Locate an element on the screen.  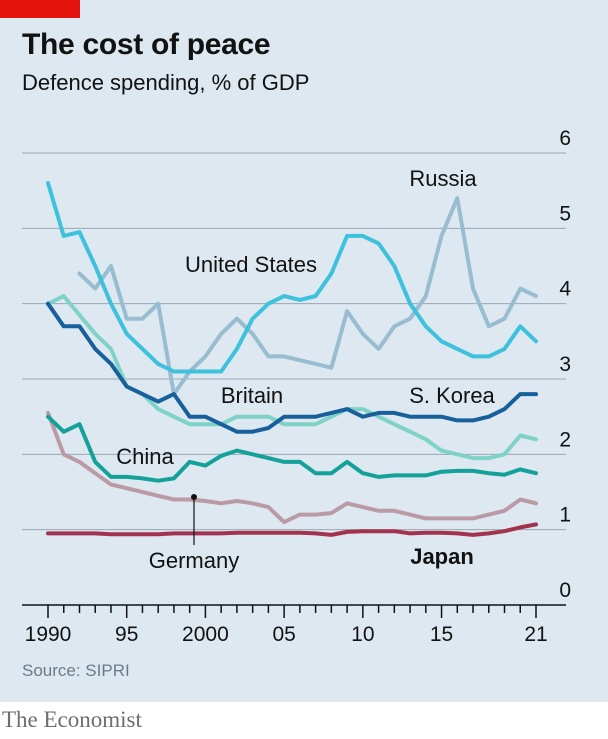
label-britain: Britain is located at coordinates (252, 395).